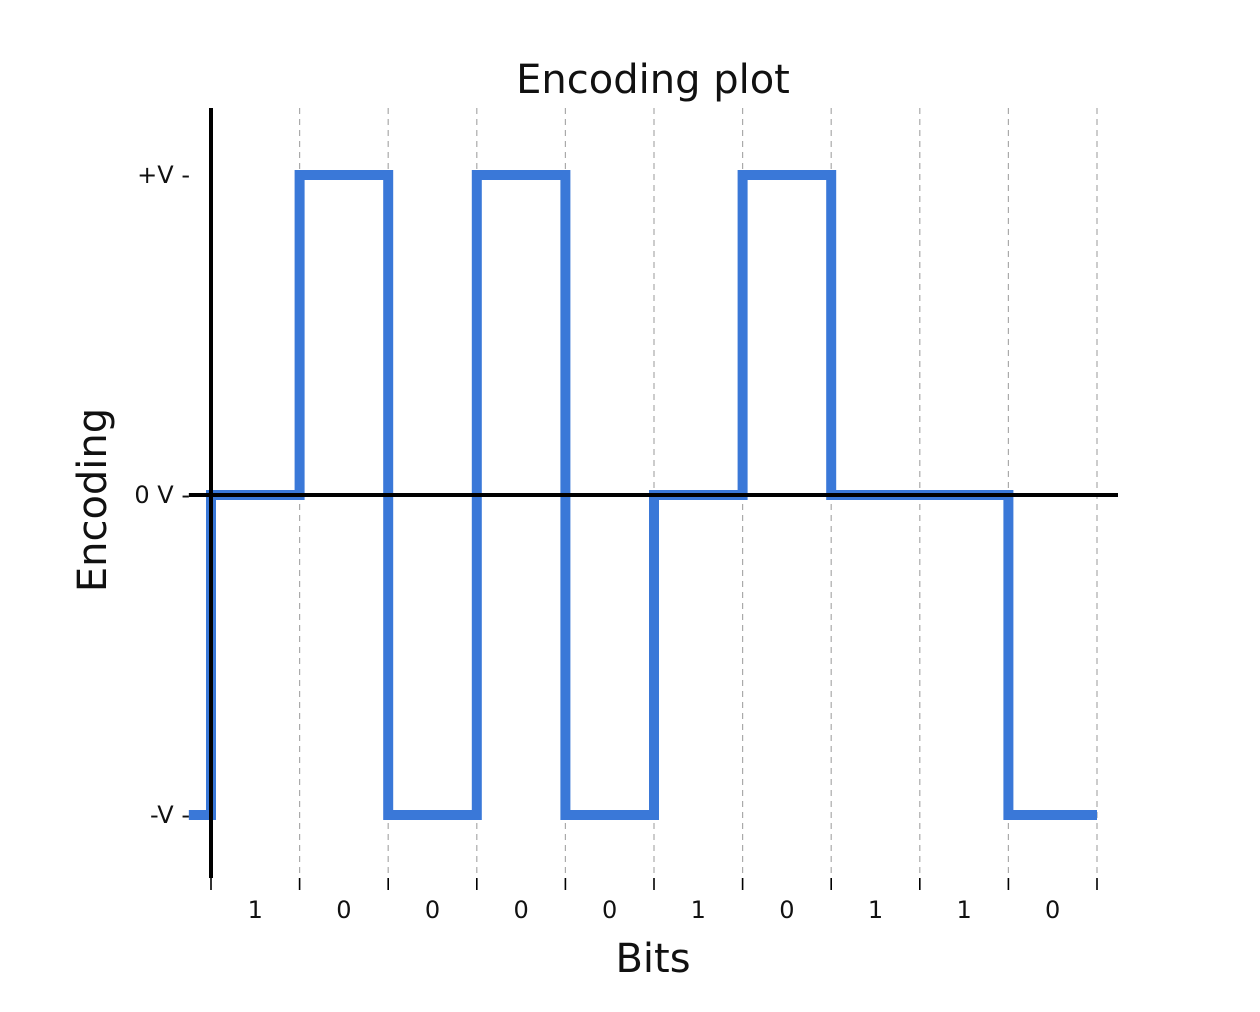 This screenshot has width=1260, height=1012. Describe the element at coordinates (93, 500) in the screenshot. I see `y-axis-label: Encoding` at that location.